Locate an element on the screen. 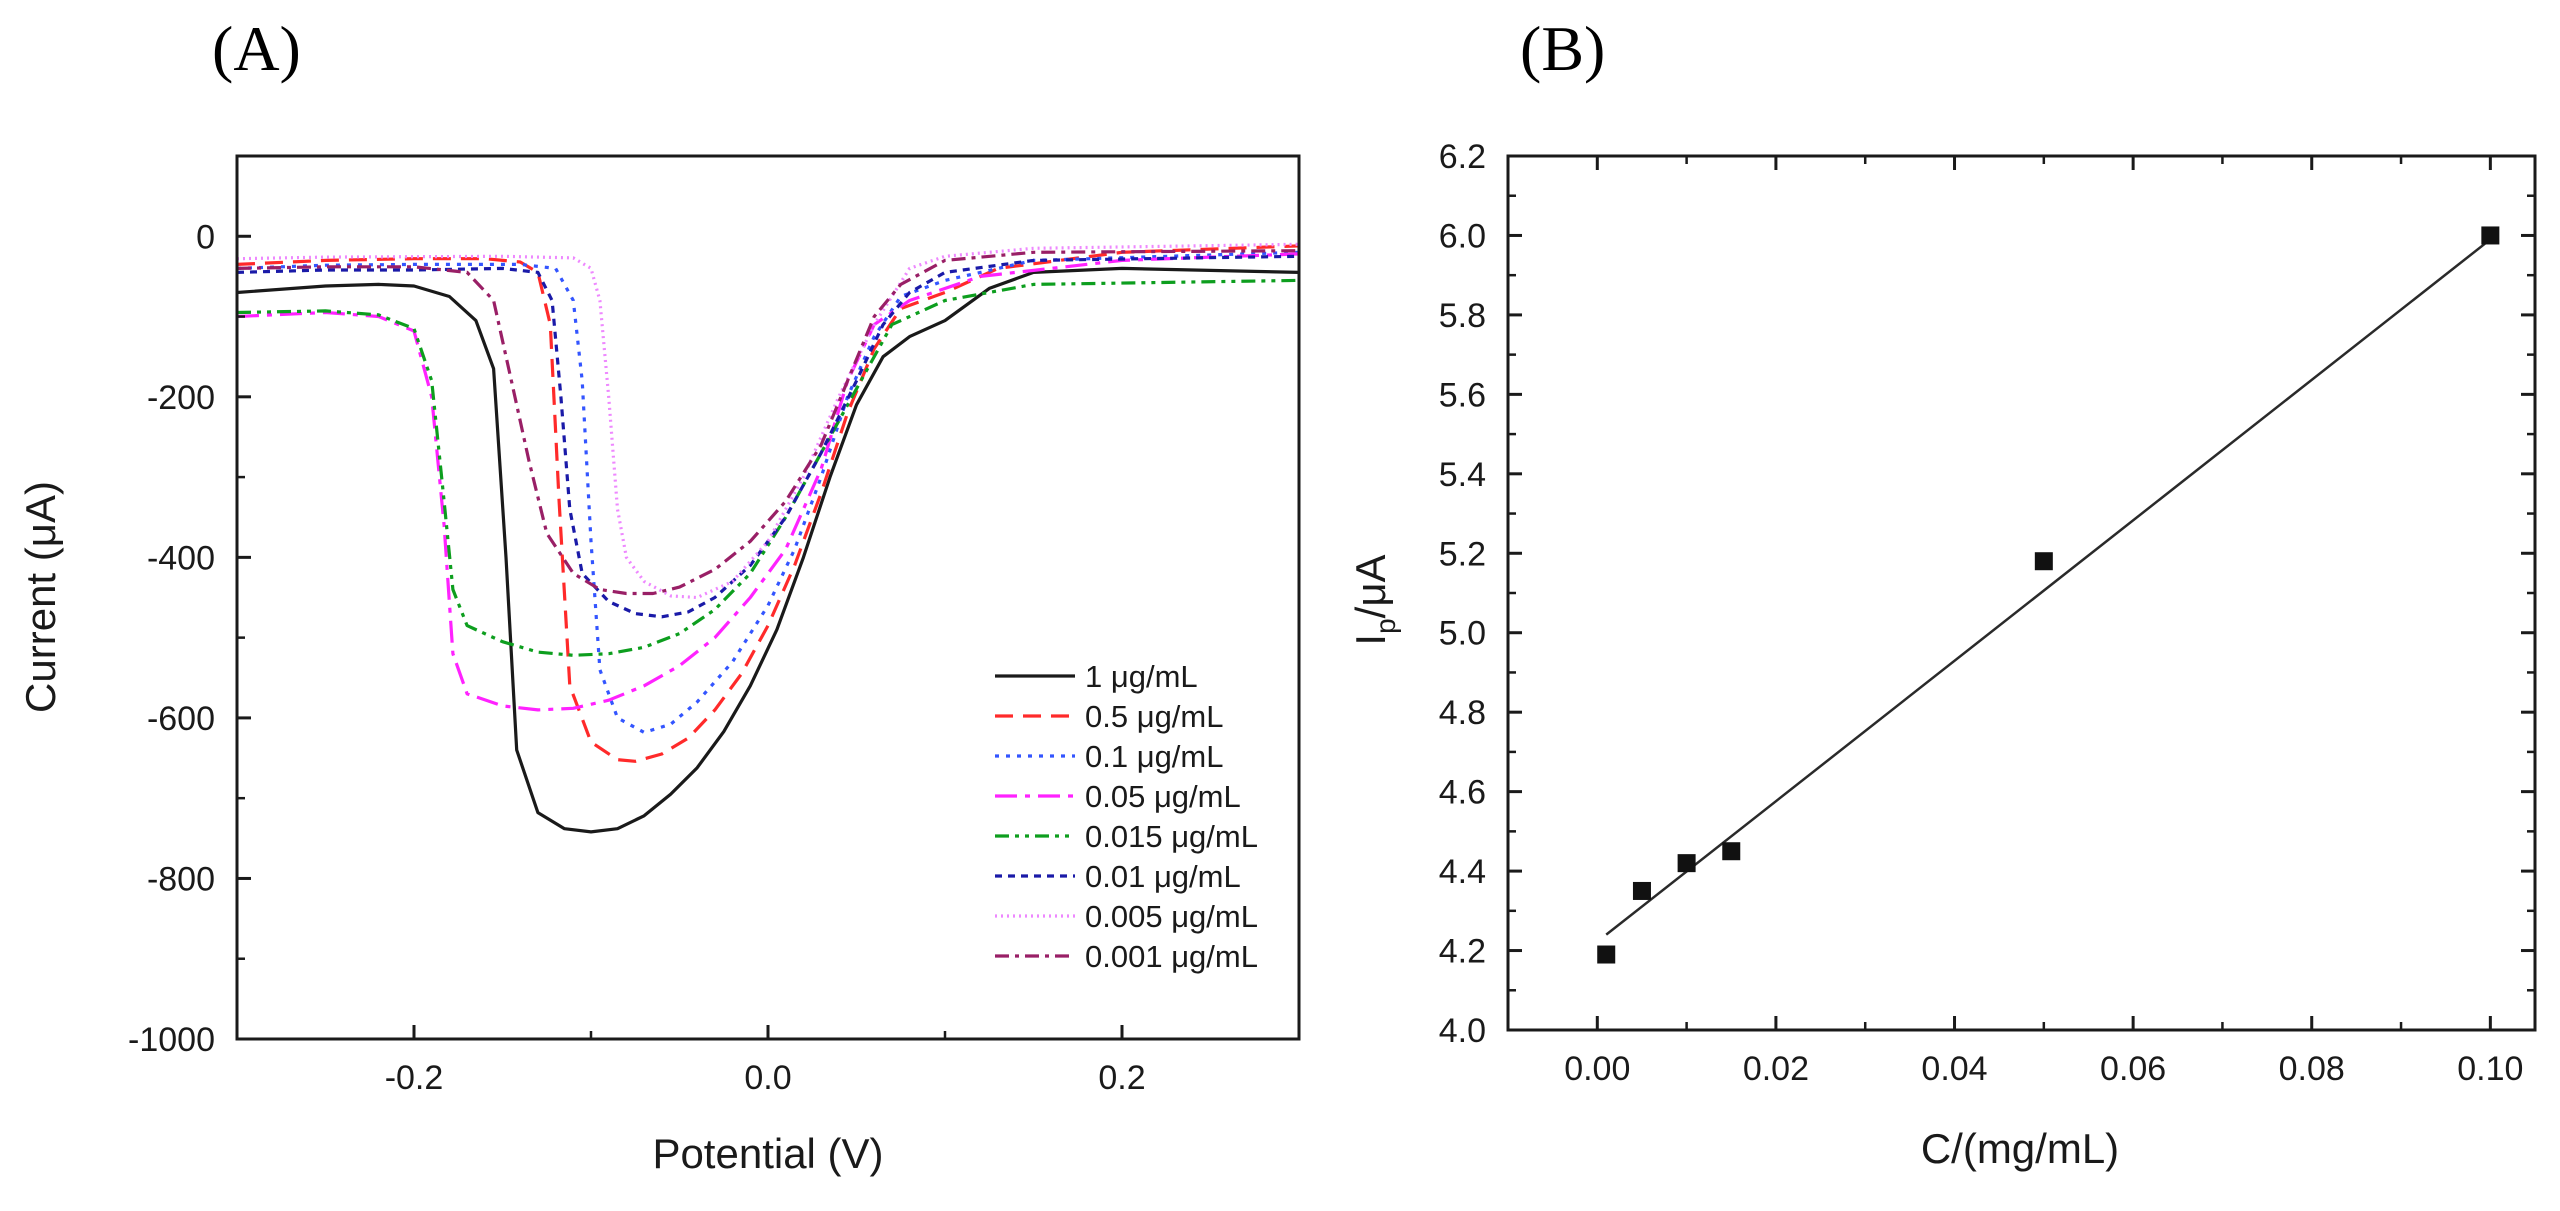 This screenshot has height=1211, width=2560. y-tick-label: 5.0 is located at coordinates (1462, 634).